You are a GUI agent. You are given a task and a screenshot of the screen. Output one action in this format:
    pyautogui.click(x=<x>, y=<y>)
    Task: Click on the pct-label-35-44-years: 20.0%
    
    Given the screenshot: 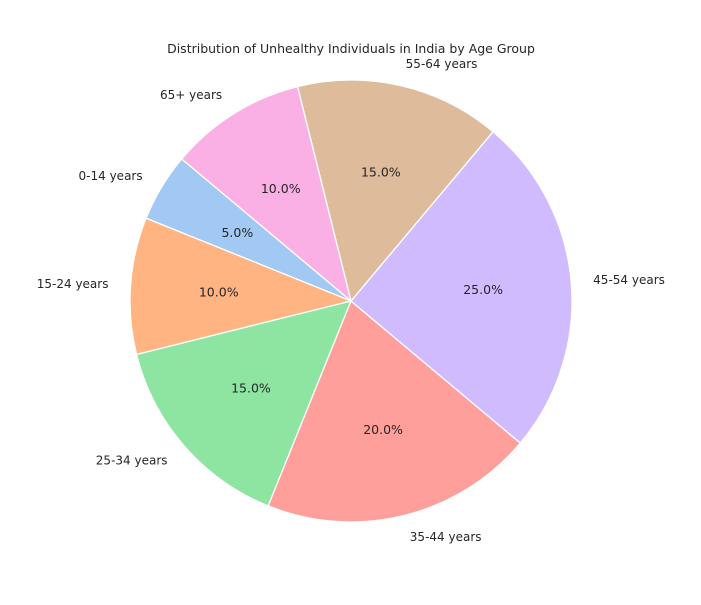 What is the action you would take?
    pyautogui.click(x=383, y=429)
    